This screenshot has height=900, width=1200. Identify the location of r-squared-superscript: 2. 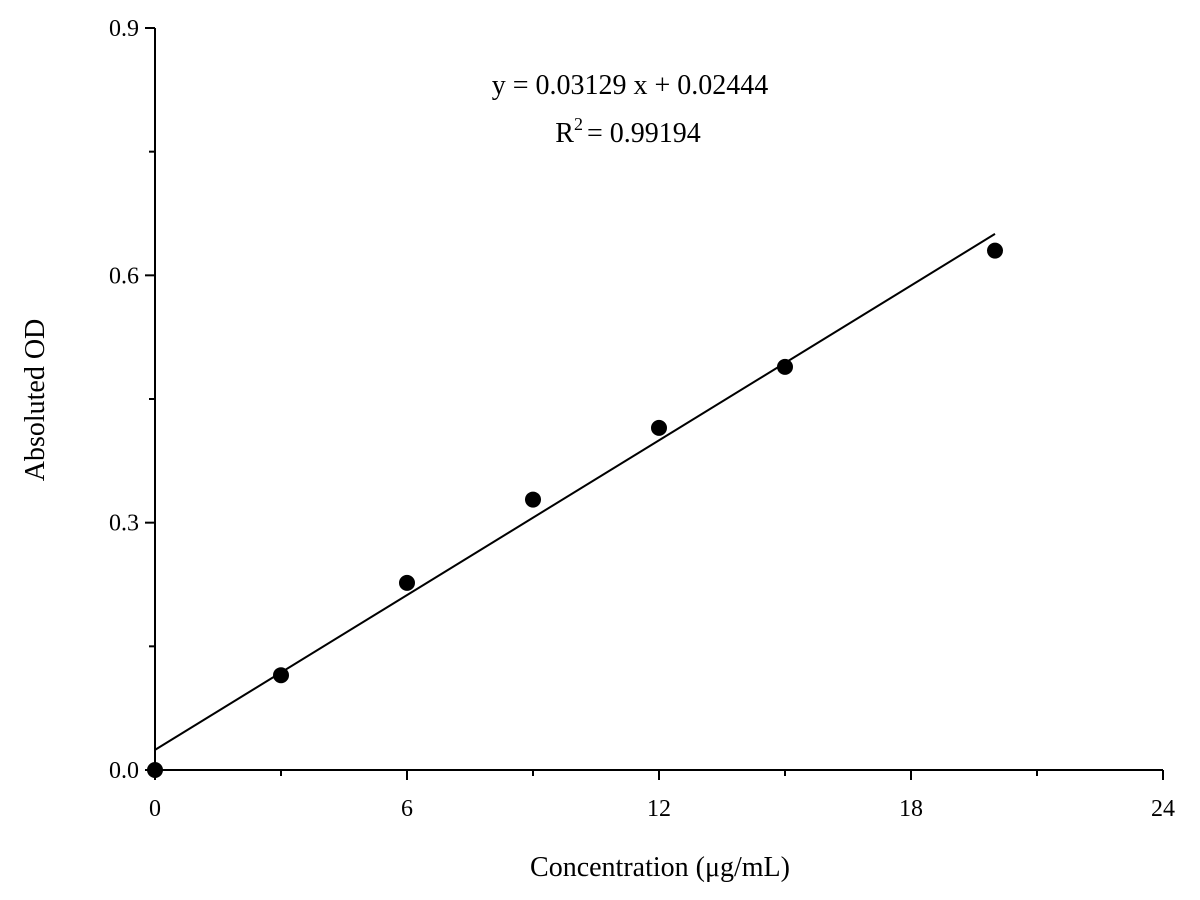
(578, 124).